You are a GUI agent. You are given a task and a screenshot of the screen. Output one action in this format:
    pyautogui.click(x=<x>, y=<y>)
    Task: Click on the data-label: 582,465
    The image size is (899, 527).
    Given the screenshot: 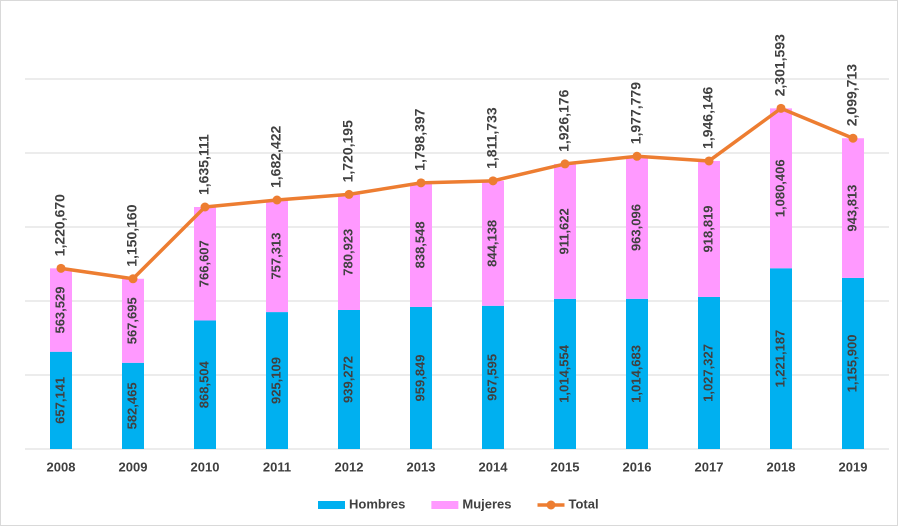 What is the action you would take?
    pyautogui.click(x=131, y=405)
    